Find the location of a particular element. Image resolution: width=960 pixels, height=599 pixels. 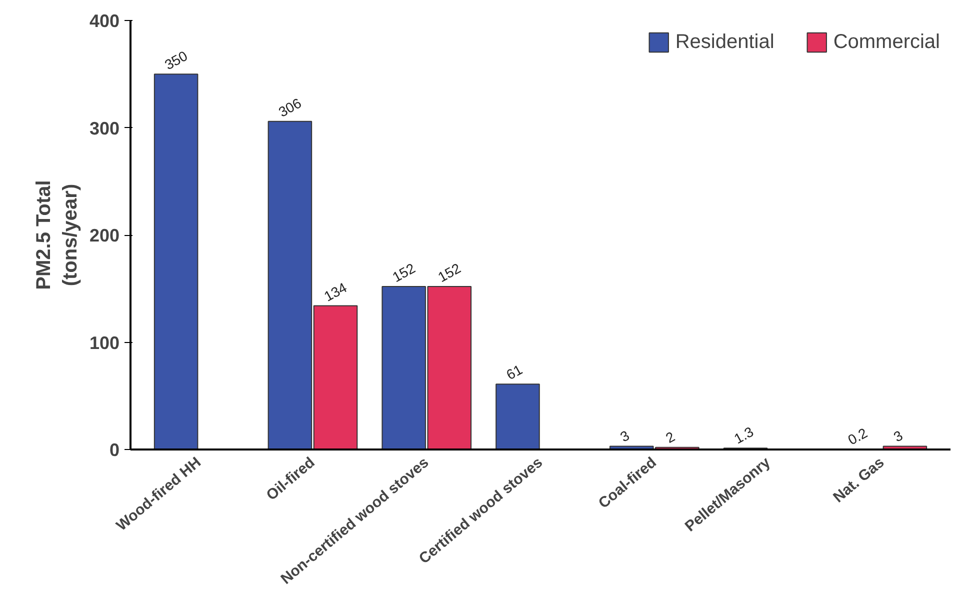

data-label: 2 is located at coordinates (670, 437).